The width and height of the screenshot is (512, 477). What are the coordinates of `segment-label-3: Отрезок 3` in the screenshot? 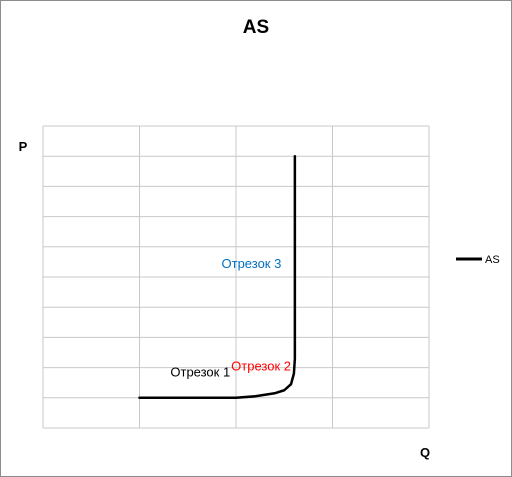 It's located at (252, 263).